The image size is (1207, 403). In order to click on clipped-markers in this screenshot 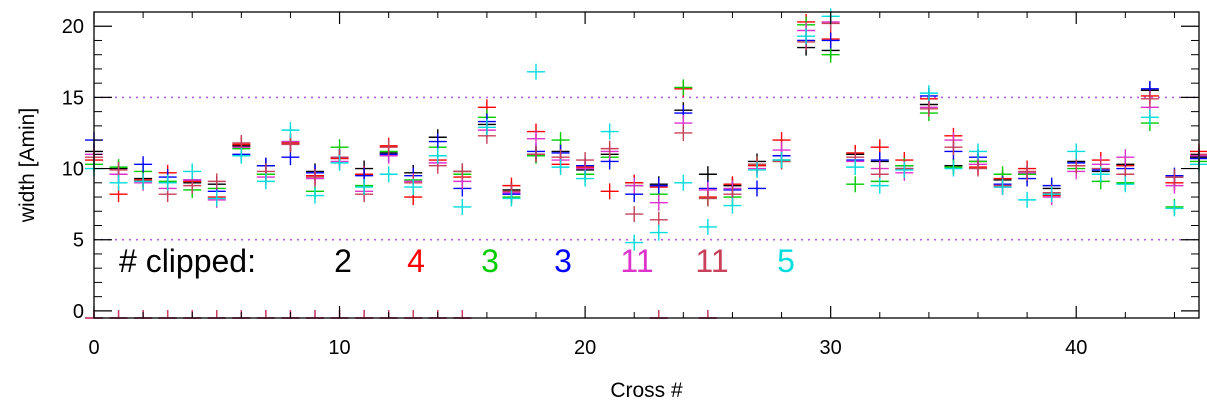, I will do `click(401, 314)`.